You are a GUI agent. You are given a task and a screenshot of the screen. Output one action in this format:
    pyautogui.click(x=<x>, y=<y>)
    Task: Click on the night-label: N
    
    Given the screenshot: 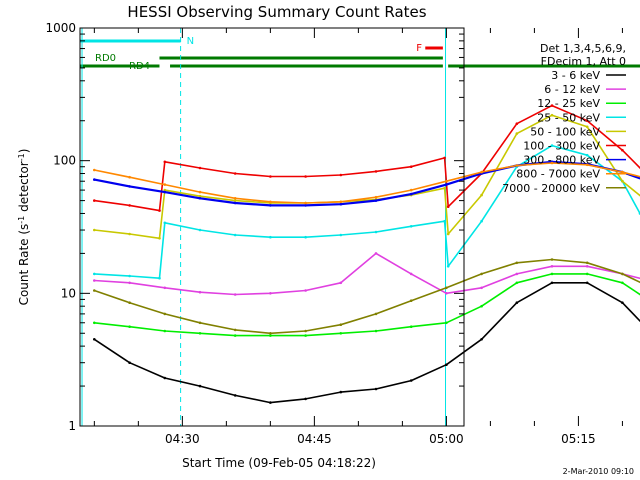 What is the action you would take?
    pyautogui.click(x=190, y=41)
    